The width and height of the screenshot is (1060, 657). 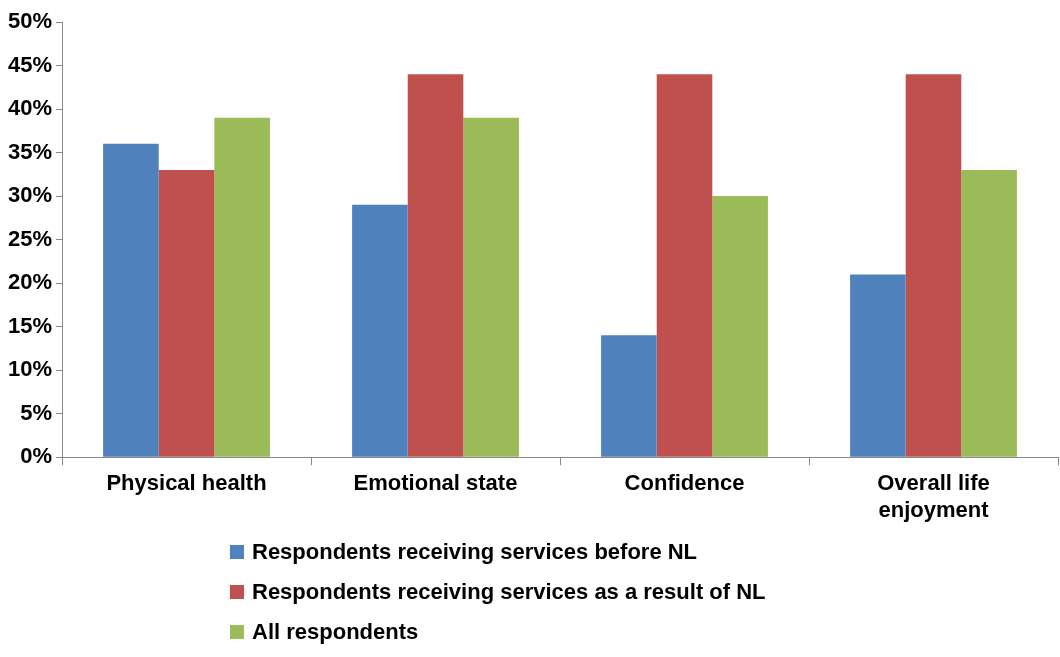 What do you see at coordinates (186, 483) in the screenshot?
I see `x-tick-label: Physical health` at bounding box center [186, 483].